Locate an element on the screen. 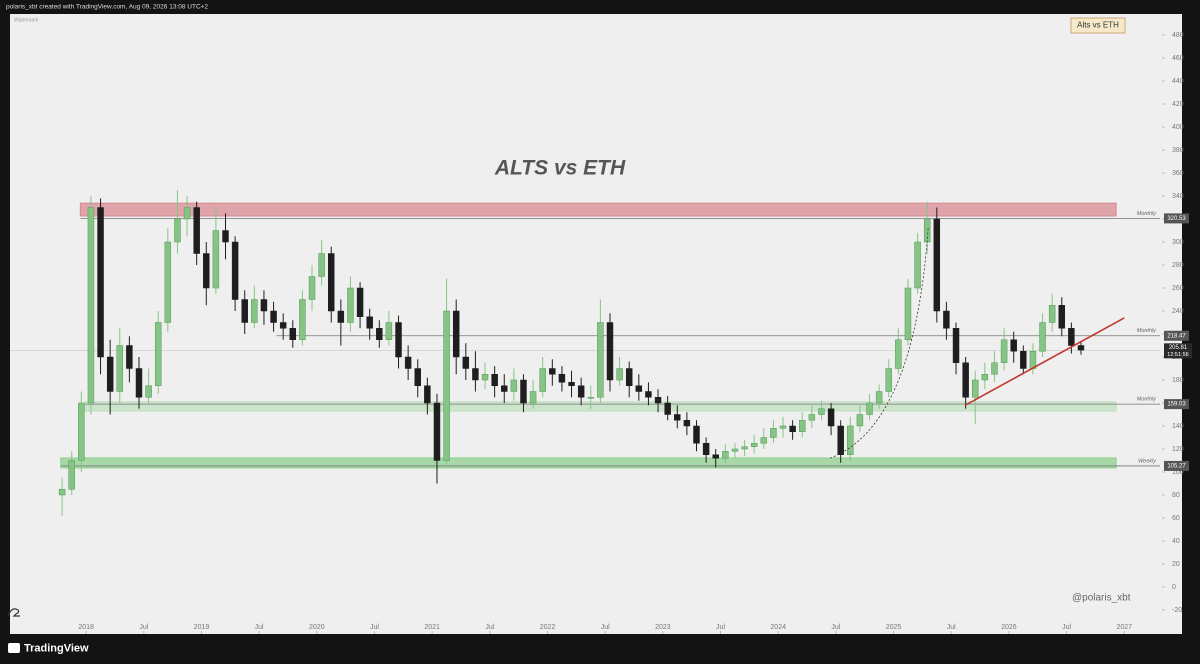 This screenshot has height=664, width=1200. header-bar is located at coordinates (600, 7).